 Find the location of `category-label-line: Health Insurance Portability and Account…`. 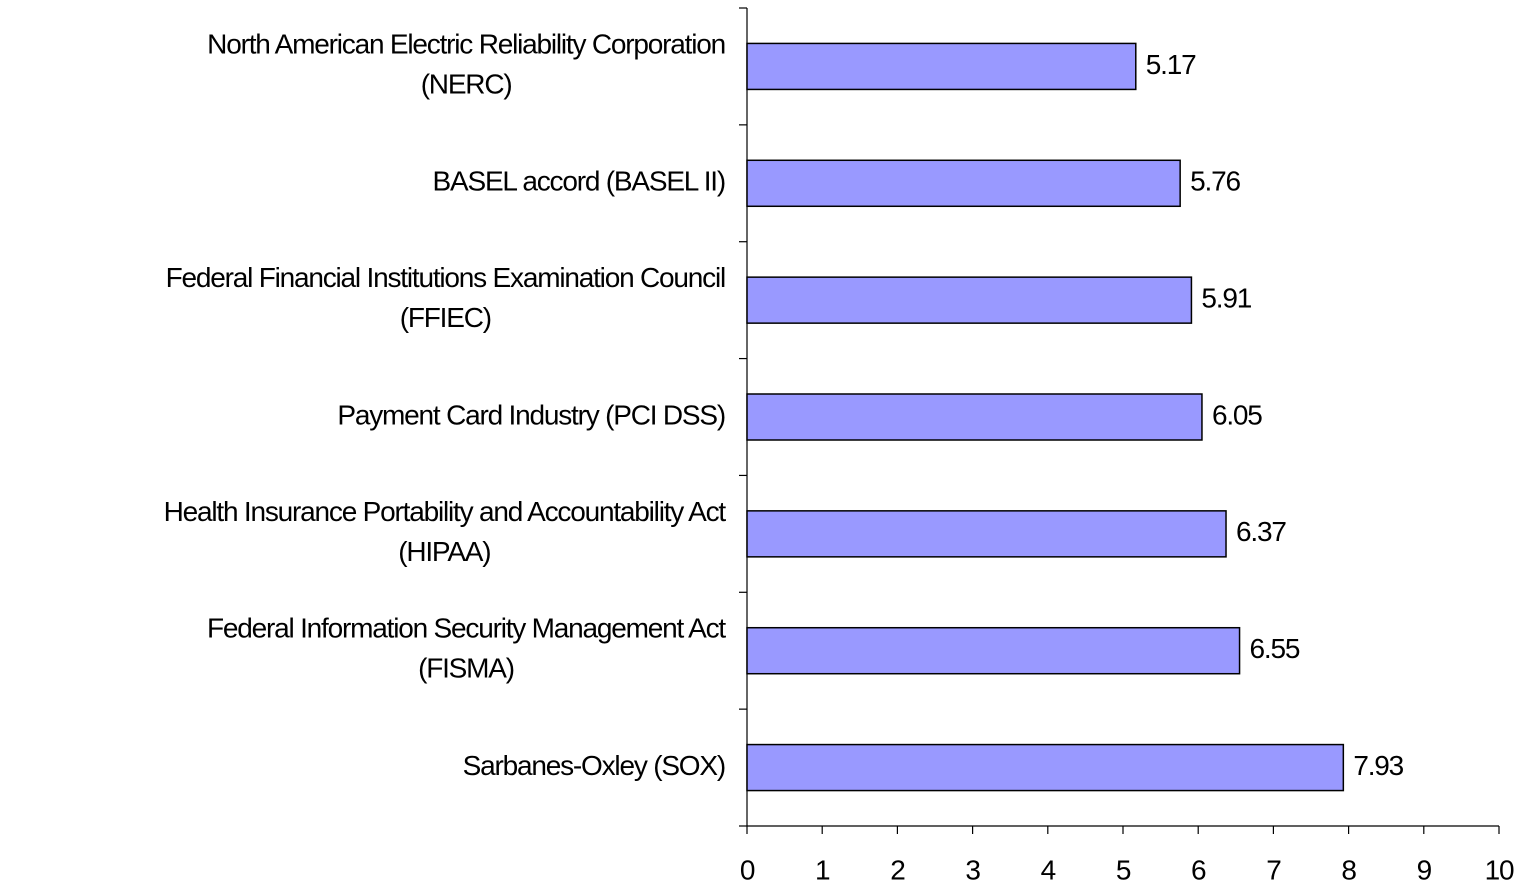

category-label-line: Health Insurance Portability and Account… is located at coordinates (445, 511).